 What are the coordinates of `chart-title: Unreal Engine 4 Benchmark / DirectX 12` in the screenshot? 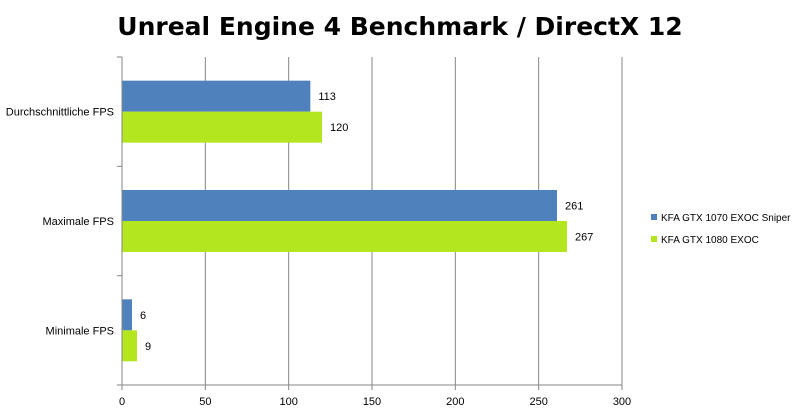 It's located at (400, 26).